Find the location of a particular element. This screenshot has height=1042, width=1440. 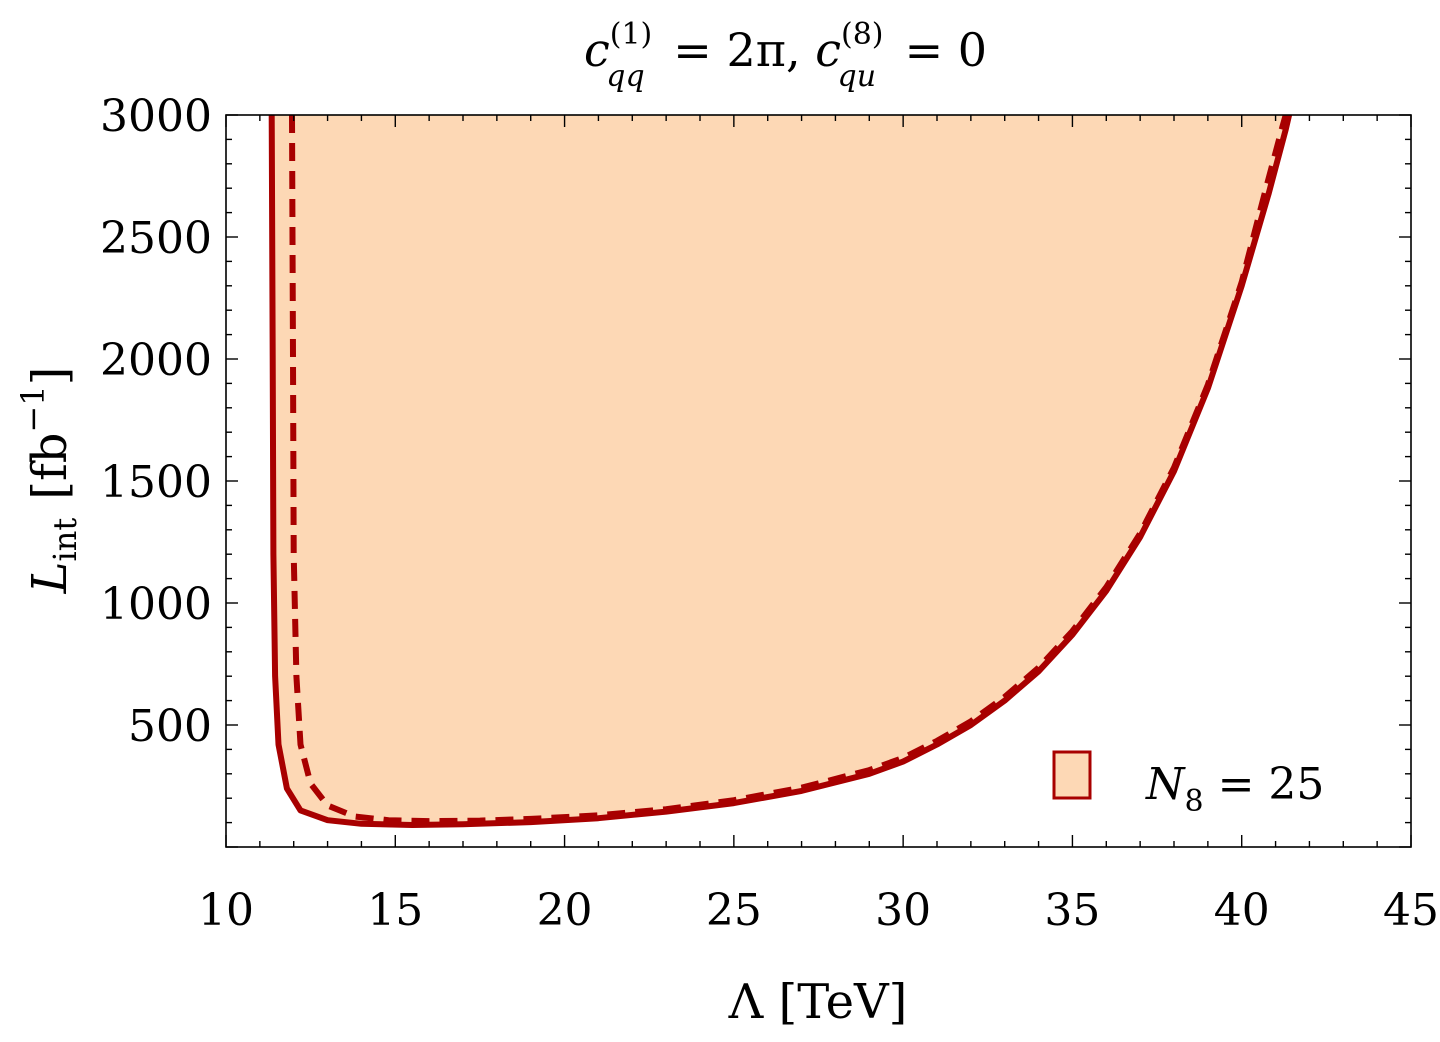

y-tick-label: 1000 is located at coordinates (156, 604).